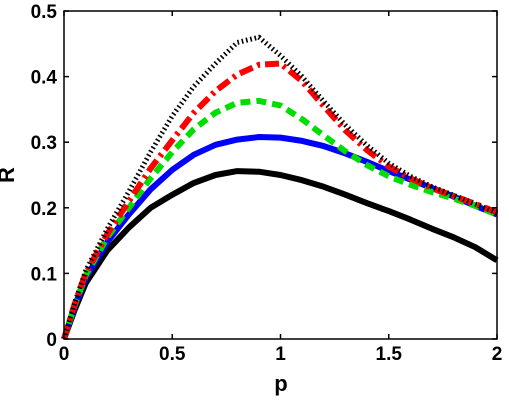 The image size is (509, 400). Describe the element at coordinates (497, 354) in the screenshot. I see `x-tick-label: 2` at that location.